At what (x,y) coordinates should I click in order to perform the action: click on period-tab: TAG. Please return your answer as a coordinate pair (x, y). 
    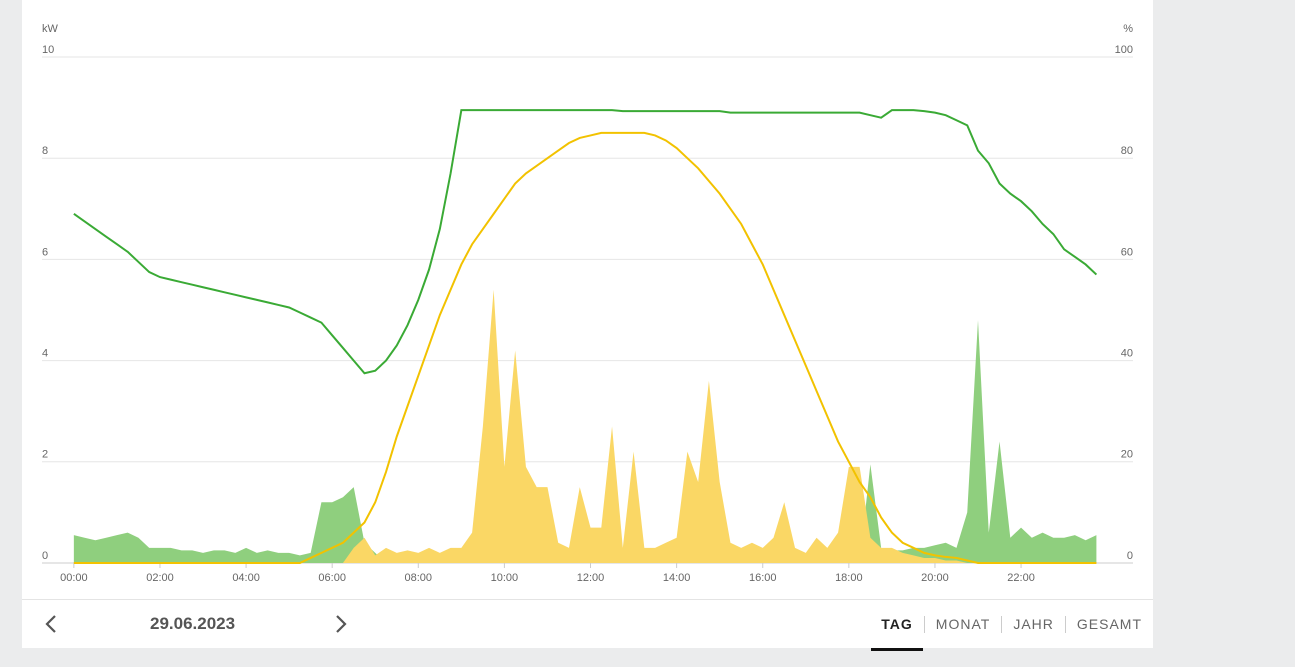
    Looking at the image, I should click on (897, 633).